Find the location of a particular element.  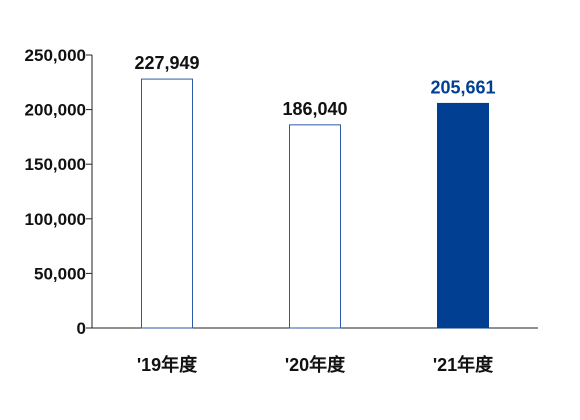

x-tick-label: '21年度 is located at coordinates (463, 364).